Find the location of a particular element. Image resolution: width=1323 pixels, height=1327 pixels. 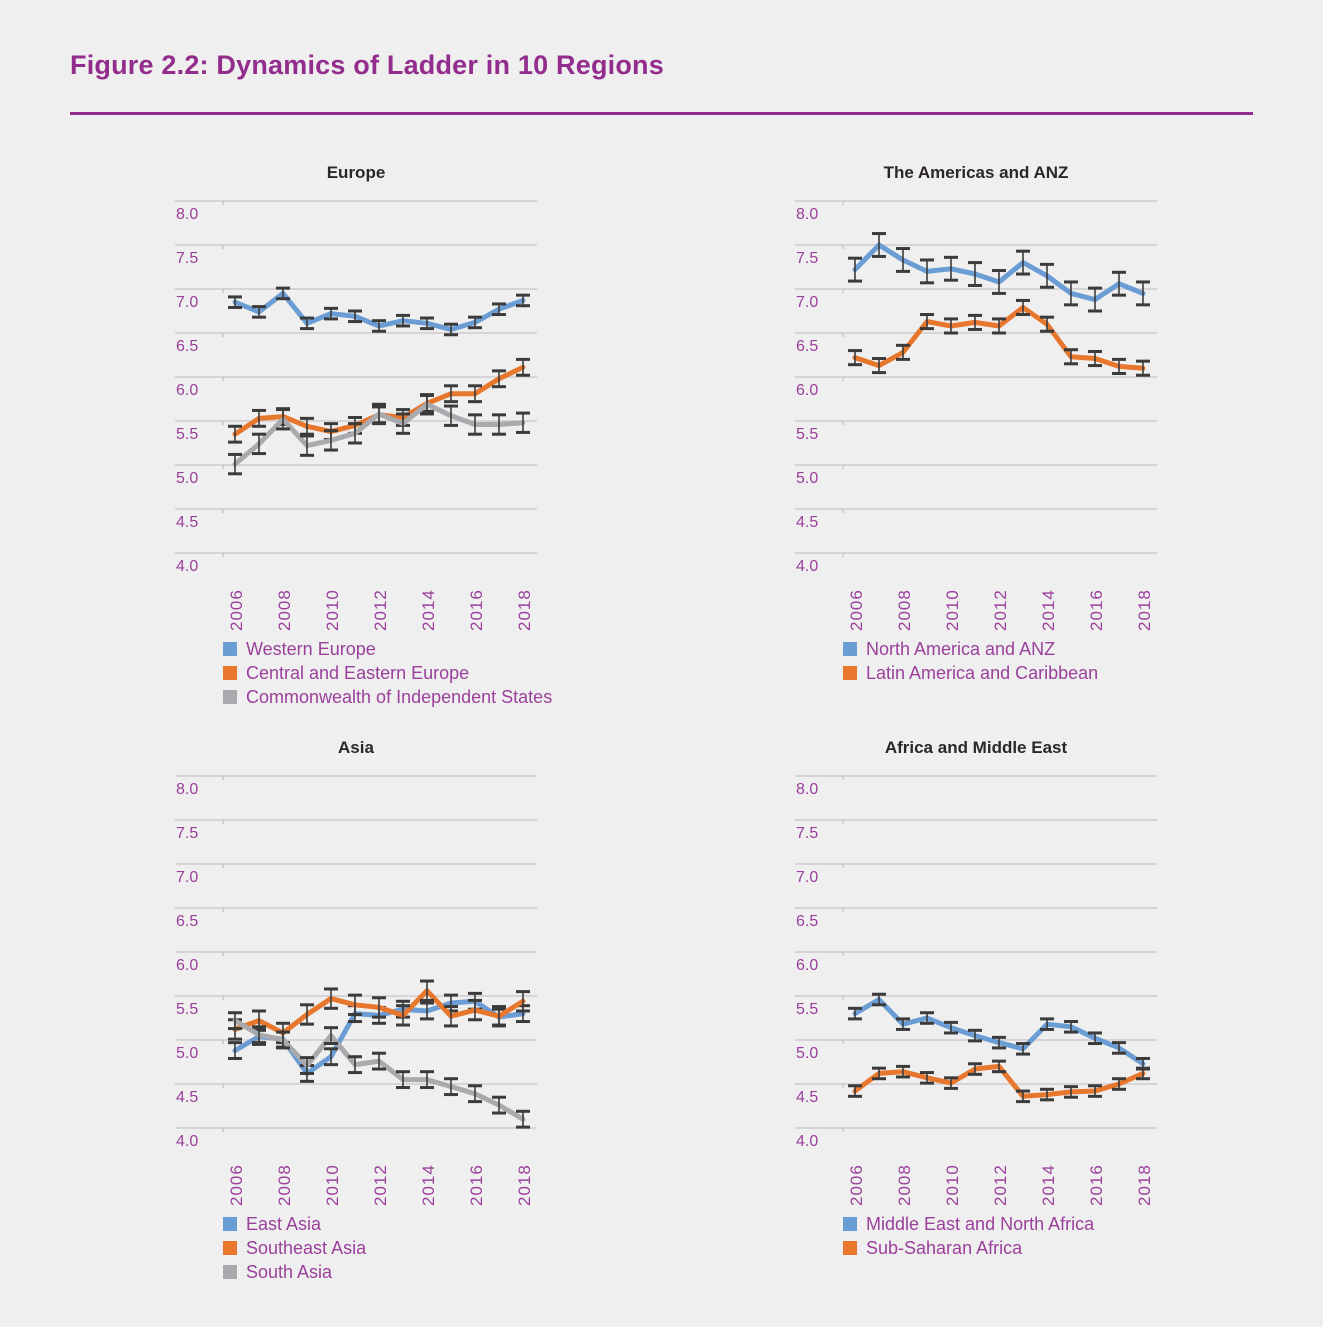

chart-title: Africa and Middle East is located at coordinates (976, 747).